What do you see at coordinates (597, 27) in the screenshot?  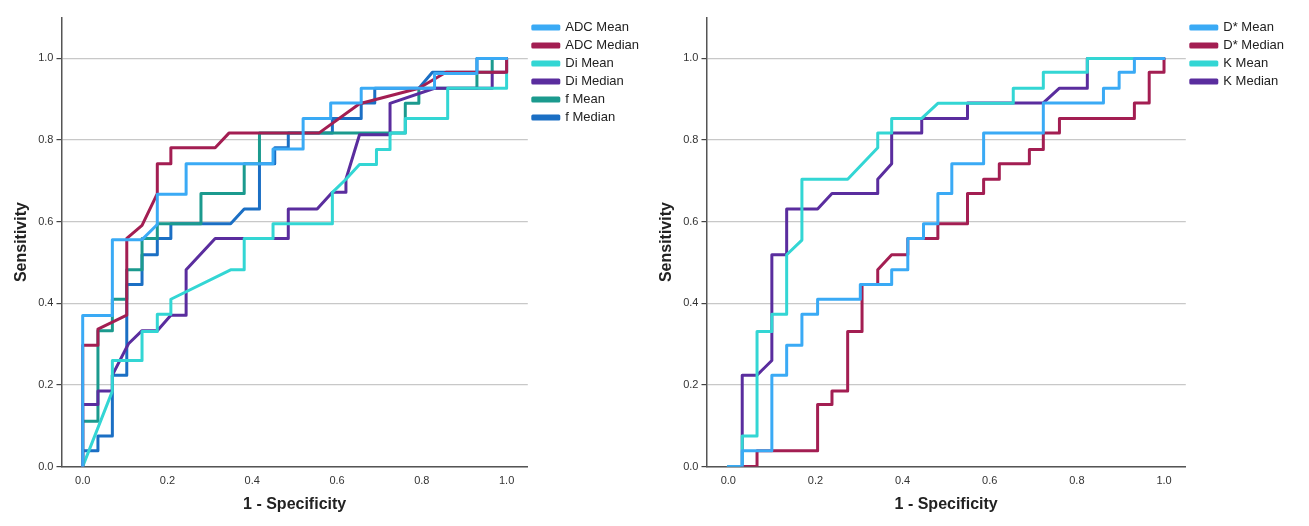 I see `legend-label: ADC Mean` at bounding box center [597, 27].